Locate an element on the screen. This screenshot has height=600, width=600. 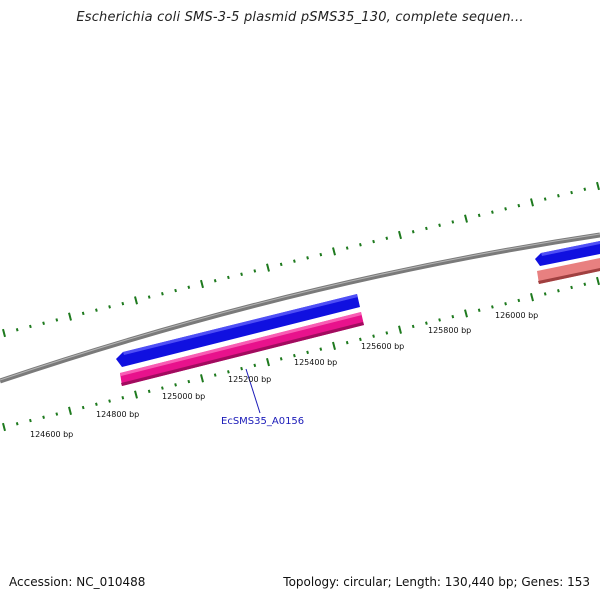
scale-label-125400: 125400 bp is located at coordinates (315, 362).